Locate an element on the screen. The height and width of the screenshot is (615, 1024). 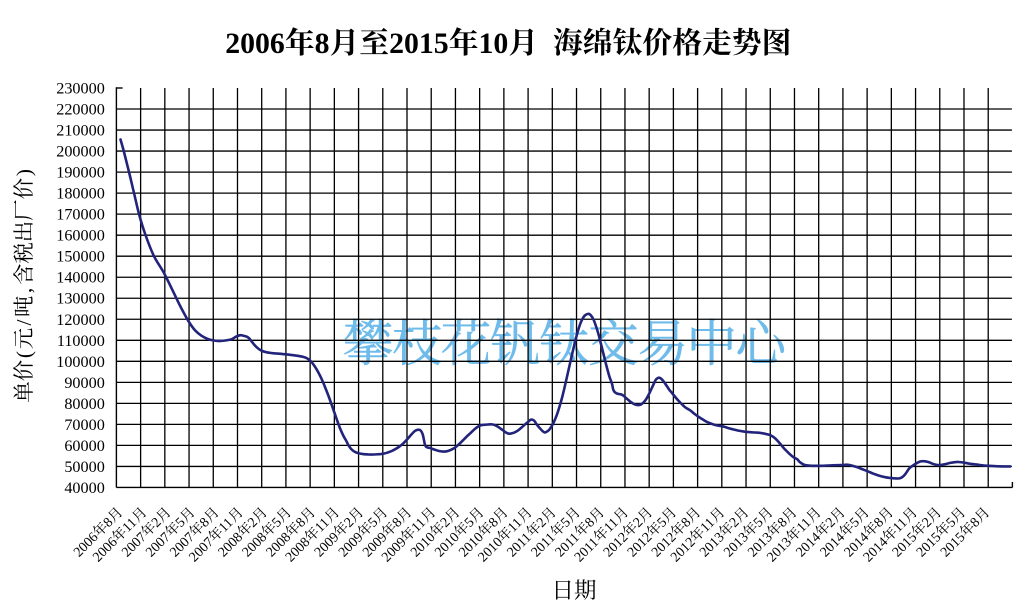
svg-text: 40000 is located at coordinates (84, 488).